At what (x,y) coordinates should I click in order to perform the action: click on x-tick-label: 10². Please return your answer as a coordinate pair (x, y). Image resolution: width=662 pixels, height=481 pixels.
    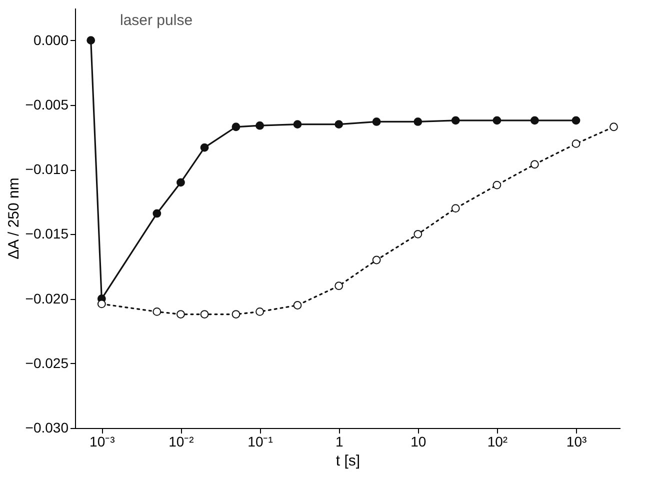
    Looking at the image, I should click on (497, 442).